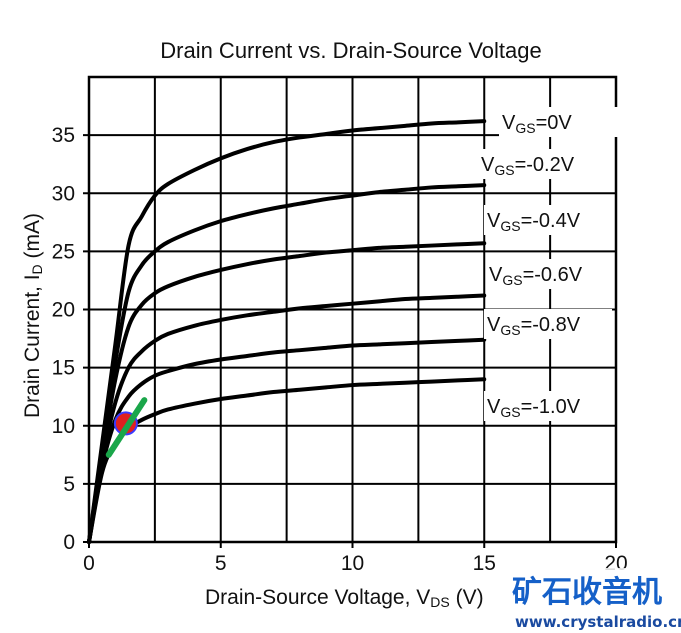  I want to click on series-label: VGS=-0.4V, so click(534, 222).